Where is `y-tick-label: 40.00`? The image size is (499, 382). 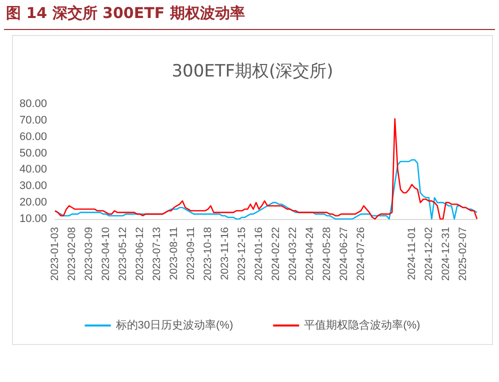
y-tick-label: 40.00 is located at coordinates (33, 170).